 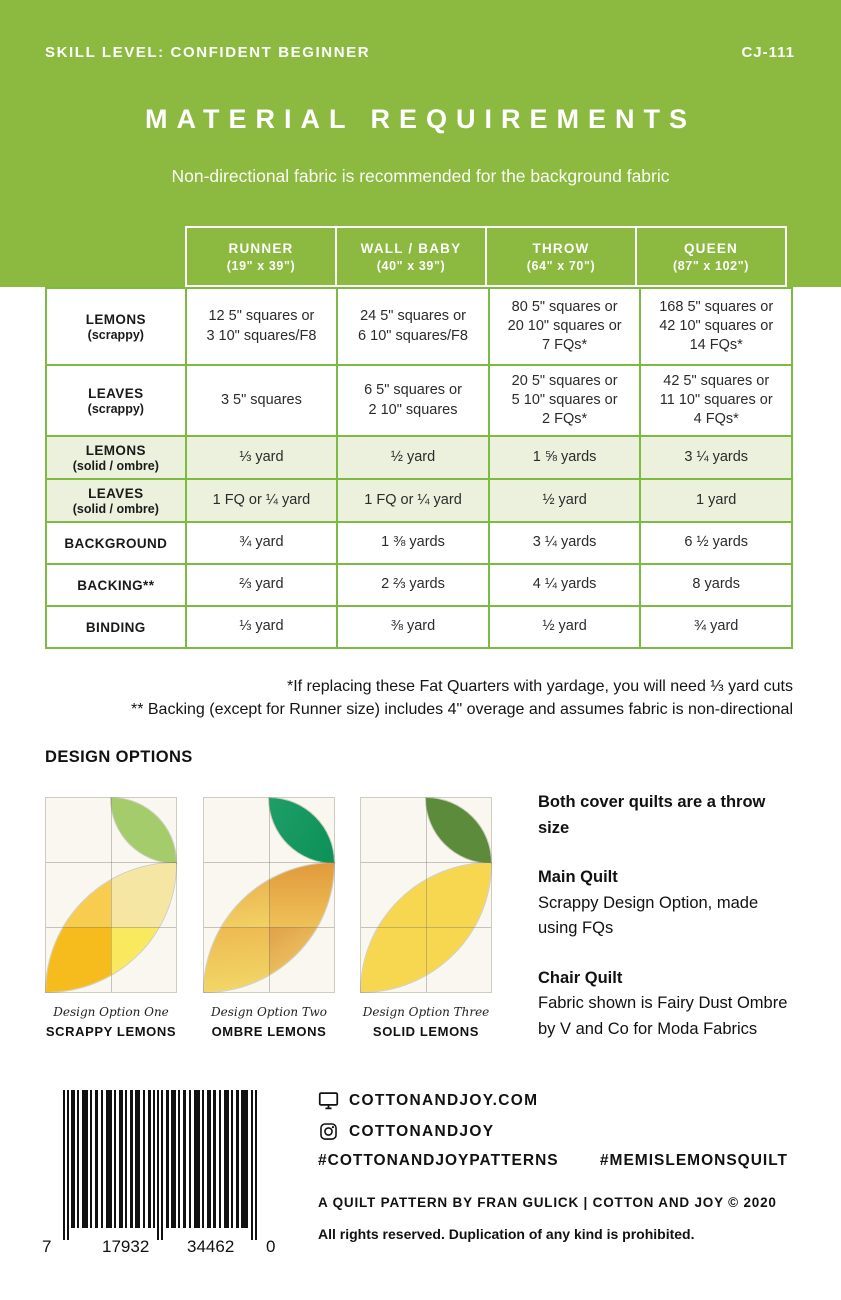 I want to click on row-label: LEAVES (scrappy), so click(x=116, y=400).